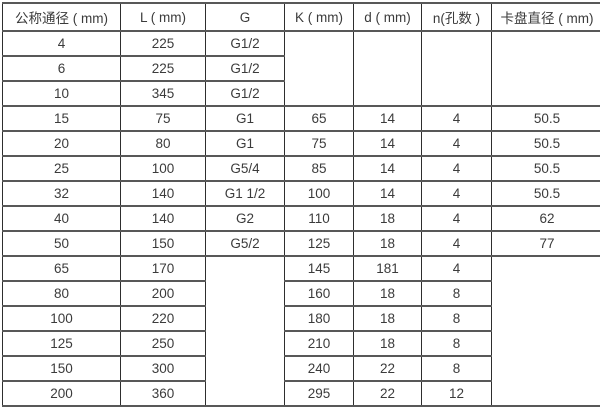  I want to click on table-row-13: 150 300 240 22 8, so click(301, 368).